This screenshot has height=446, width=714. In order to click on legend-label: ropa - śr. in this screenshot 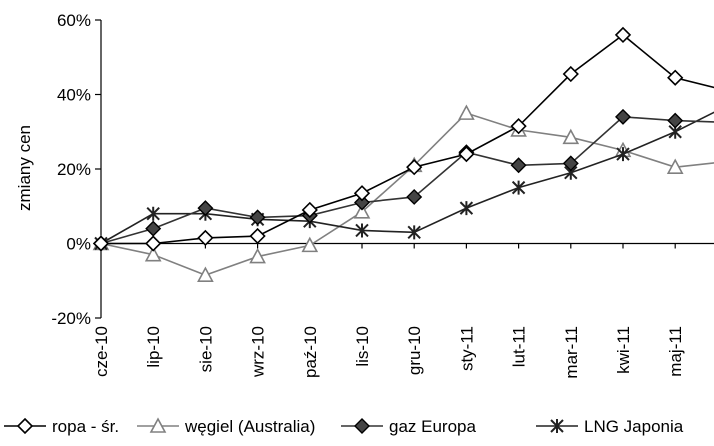, I will do `click(85, 426)`.